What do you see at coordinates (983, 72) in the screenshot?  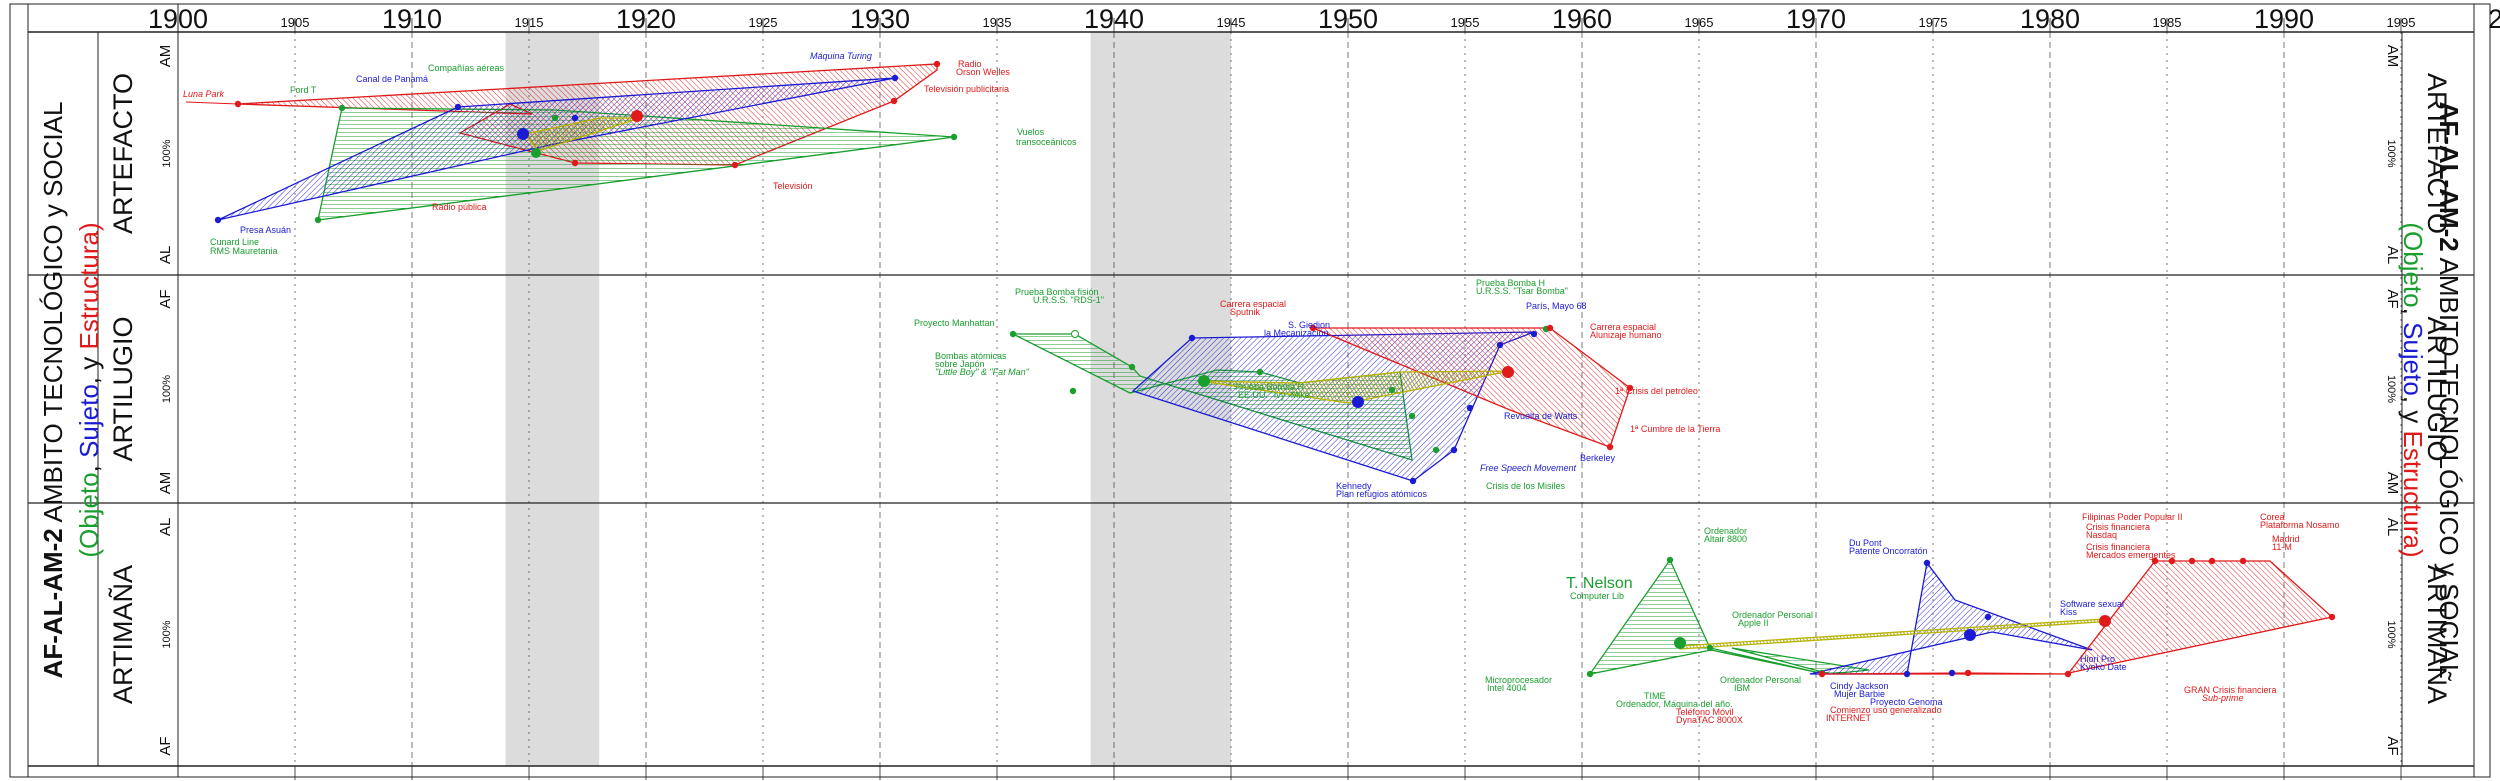 I see `event-label: Orson Welles` at bounding box center [983, 72].